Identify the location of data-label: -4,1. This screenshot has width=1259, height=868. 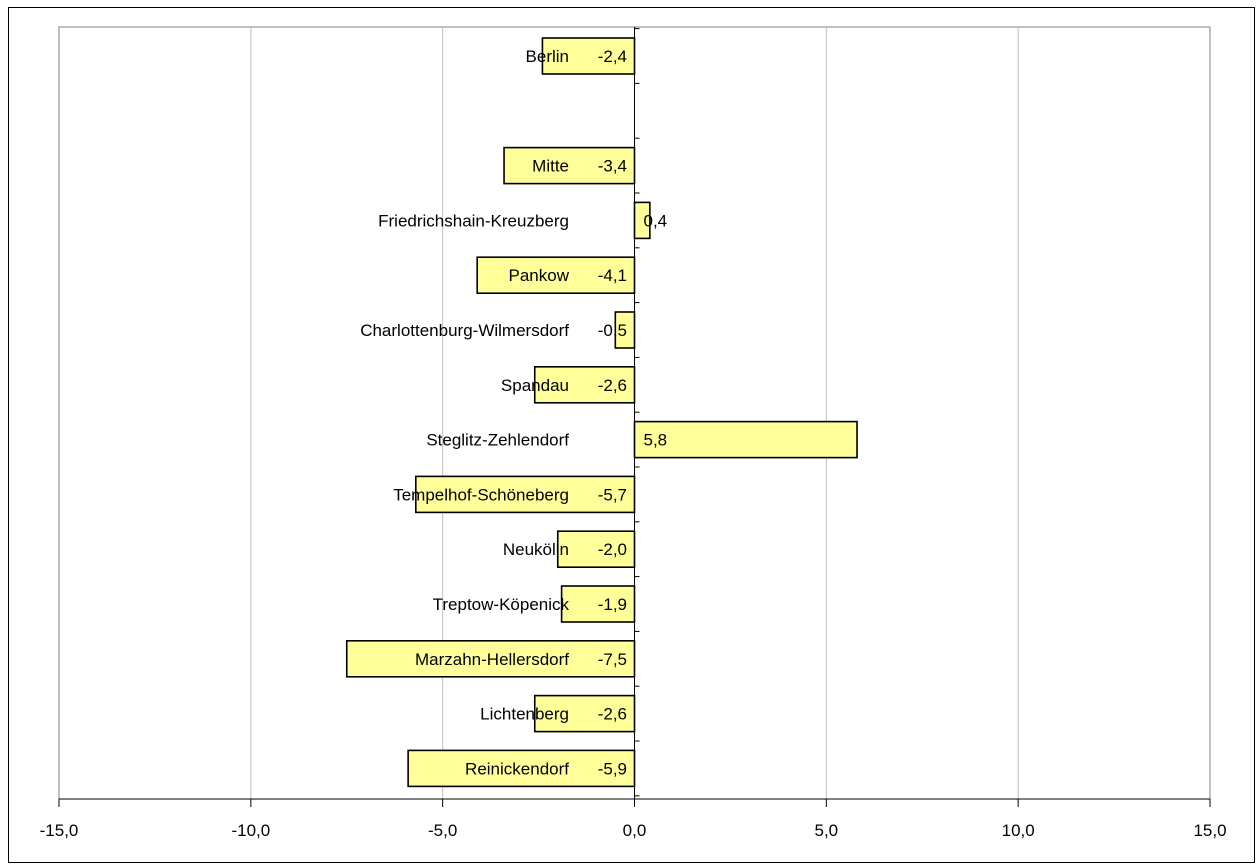
(612, 275).